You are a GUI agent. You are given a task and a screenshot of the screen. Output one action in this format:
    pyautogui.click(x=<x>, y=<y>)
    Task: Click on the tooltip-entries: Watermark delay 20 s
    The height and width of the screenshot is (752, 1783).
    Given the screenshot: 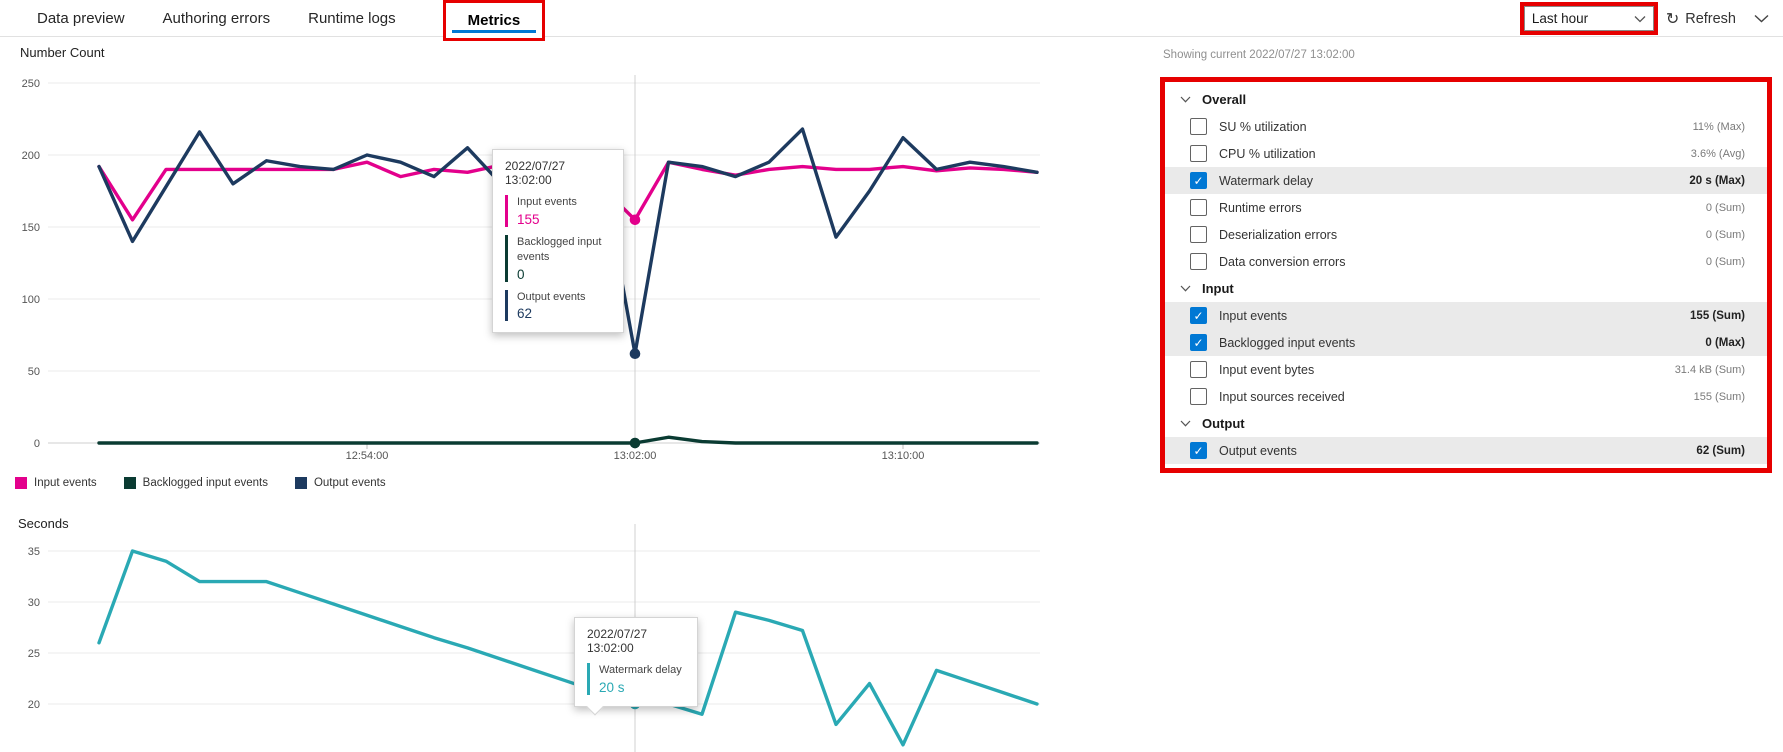 What is the action you would take?
    pyautogui.click(x=636, y=679)
    